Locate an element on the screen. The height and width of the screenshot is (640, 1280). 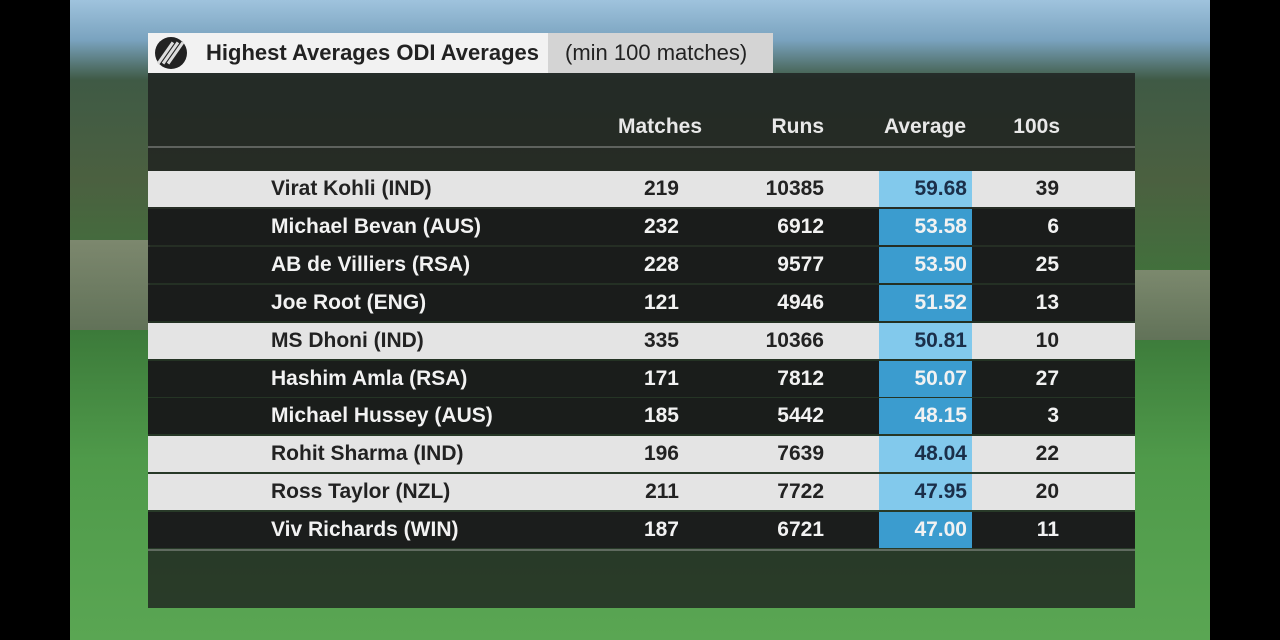
column-header: Average is located at coordinates (925, 126).